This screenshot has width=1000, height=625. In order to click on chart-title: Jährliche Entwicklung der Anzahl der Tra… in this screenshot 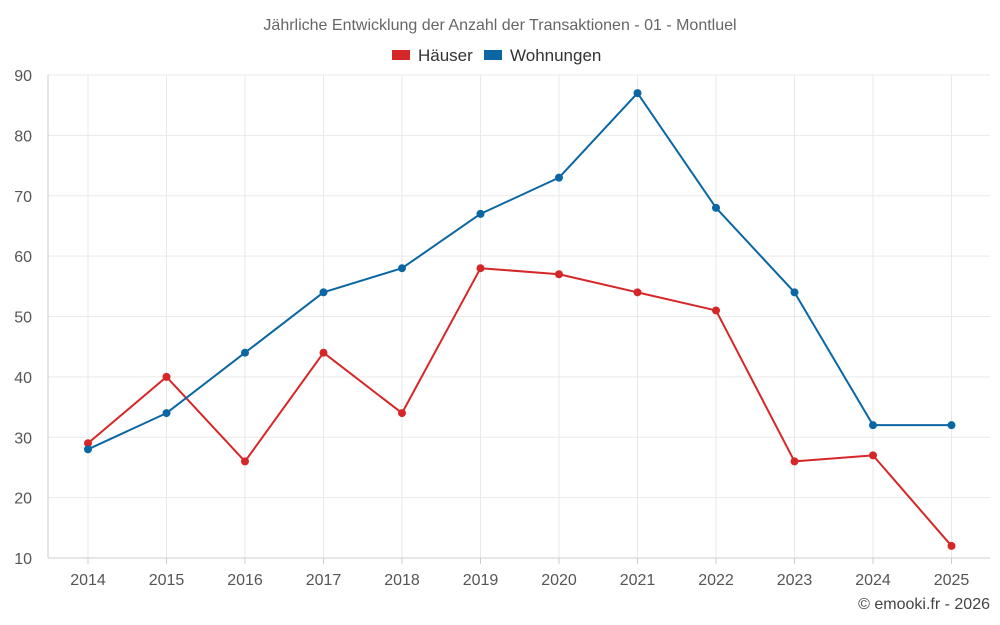, I will do `click(499, 25)`.